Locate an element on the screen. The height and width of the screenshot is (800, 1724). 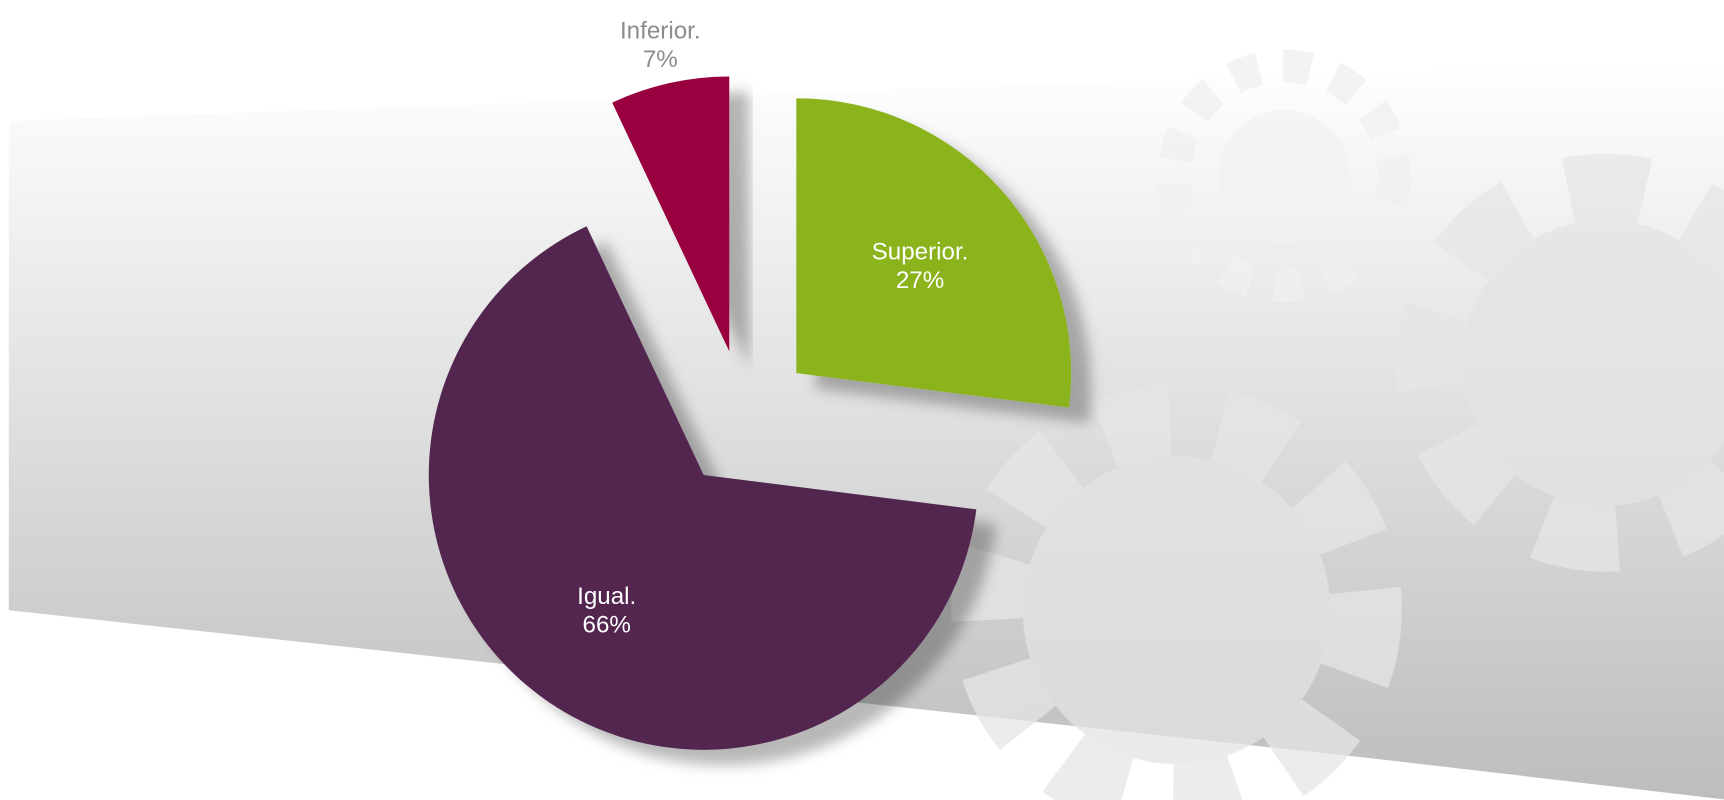
slice-label: Igual. 66% is located at coordinates (606, 611).